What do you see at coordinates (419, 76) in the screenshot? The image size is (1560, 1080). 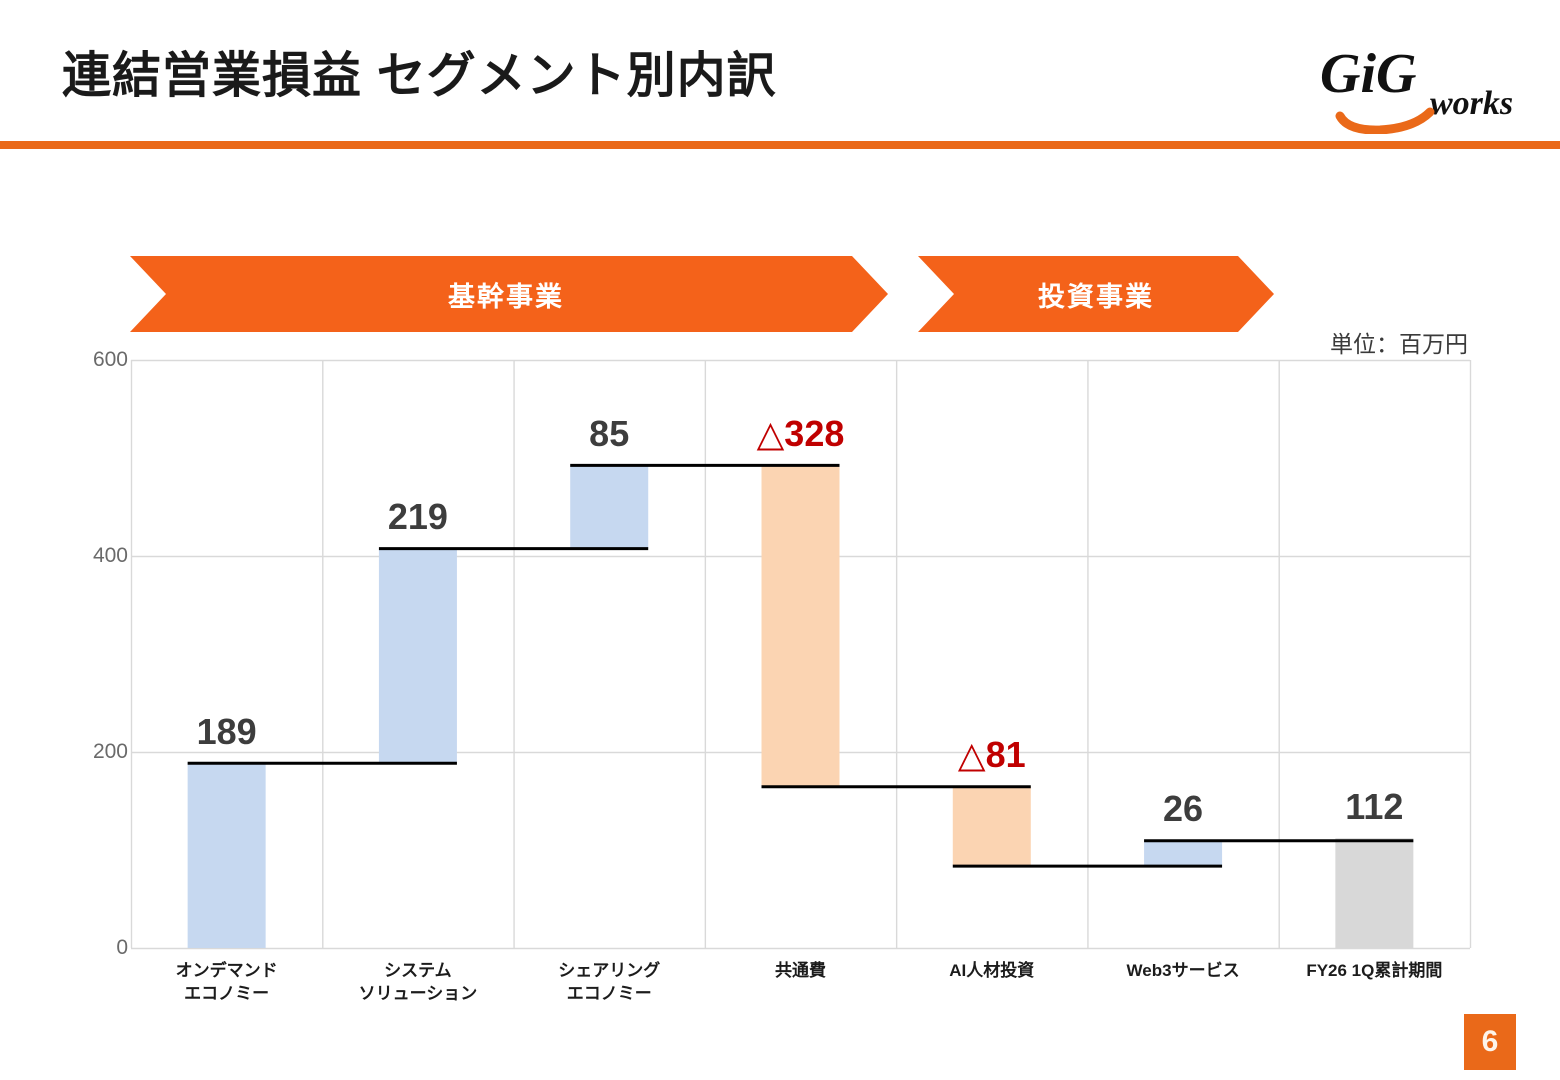 I see `page-title: 連結営業損益 セグメント別内訳` at bounding box center [419, 76].